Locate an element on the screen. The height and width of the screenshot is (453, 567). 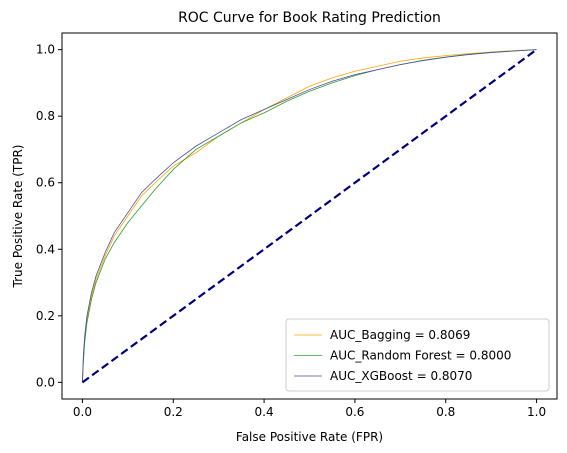
legend-box is located at coordinates (417, 355).